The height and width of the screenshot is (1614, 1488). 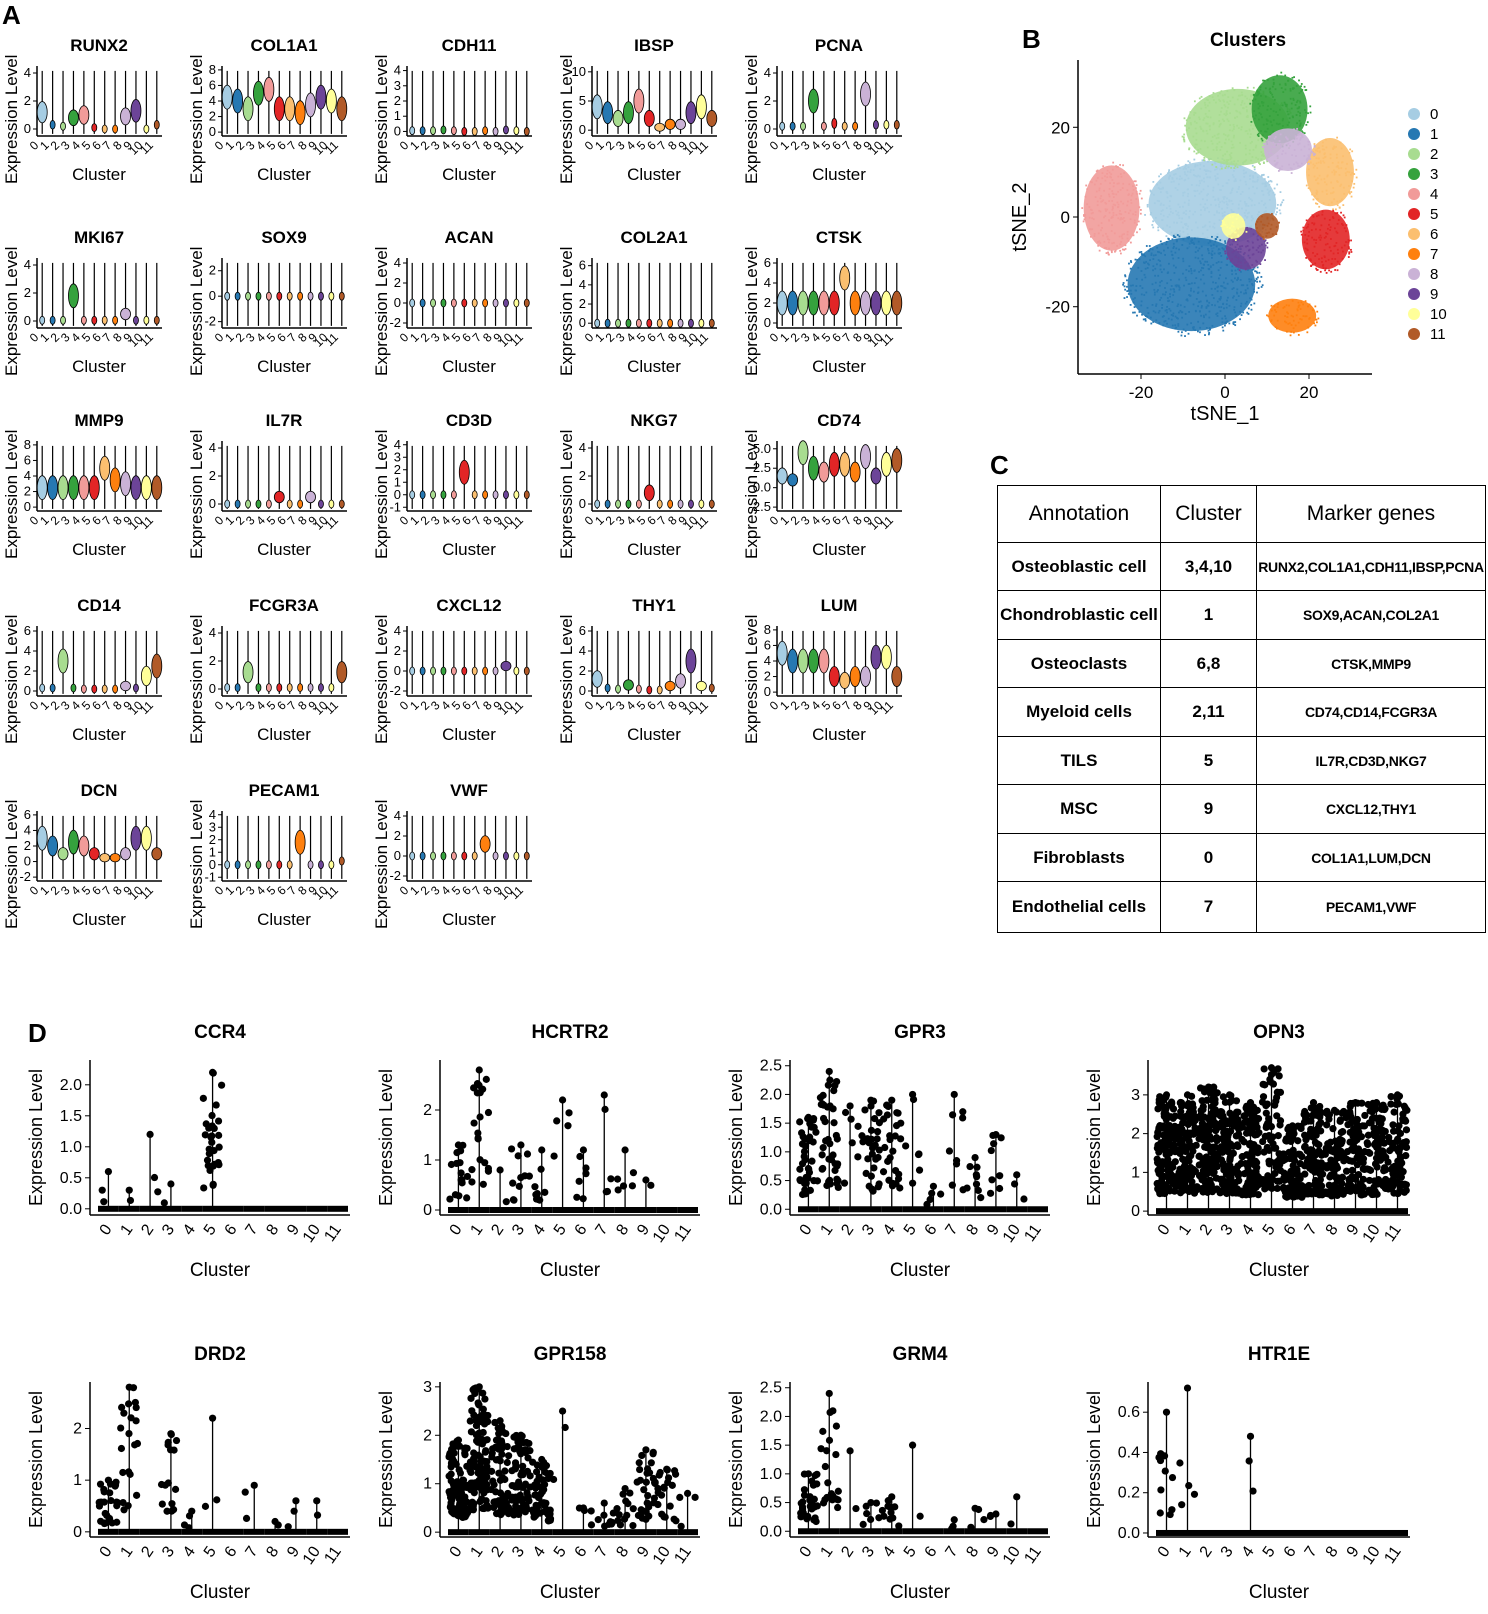 What do you see at coordinates (1031, 39) in the screenshot?
I see `panel-letter-b: B` at bounding box center [1031, 39].